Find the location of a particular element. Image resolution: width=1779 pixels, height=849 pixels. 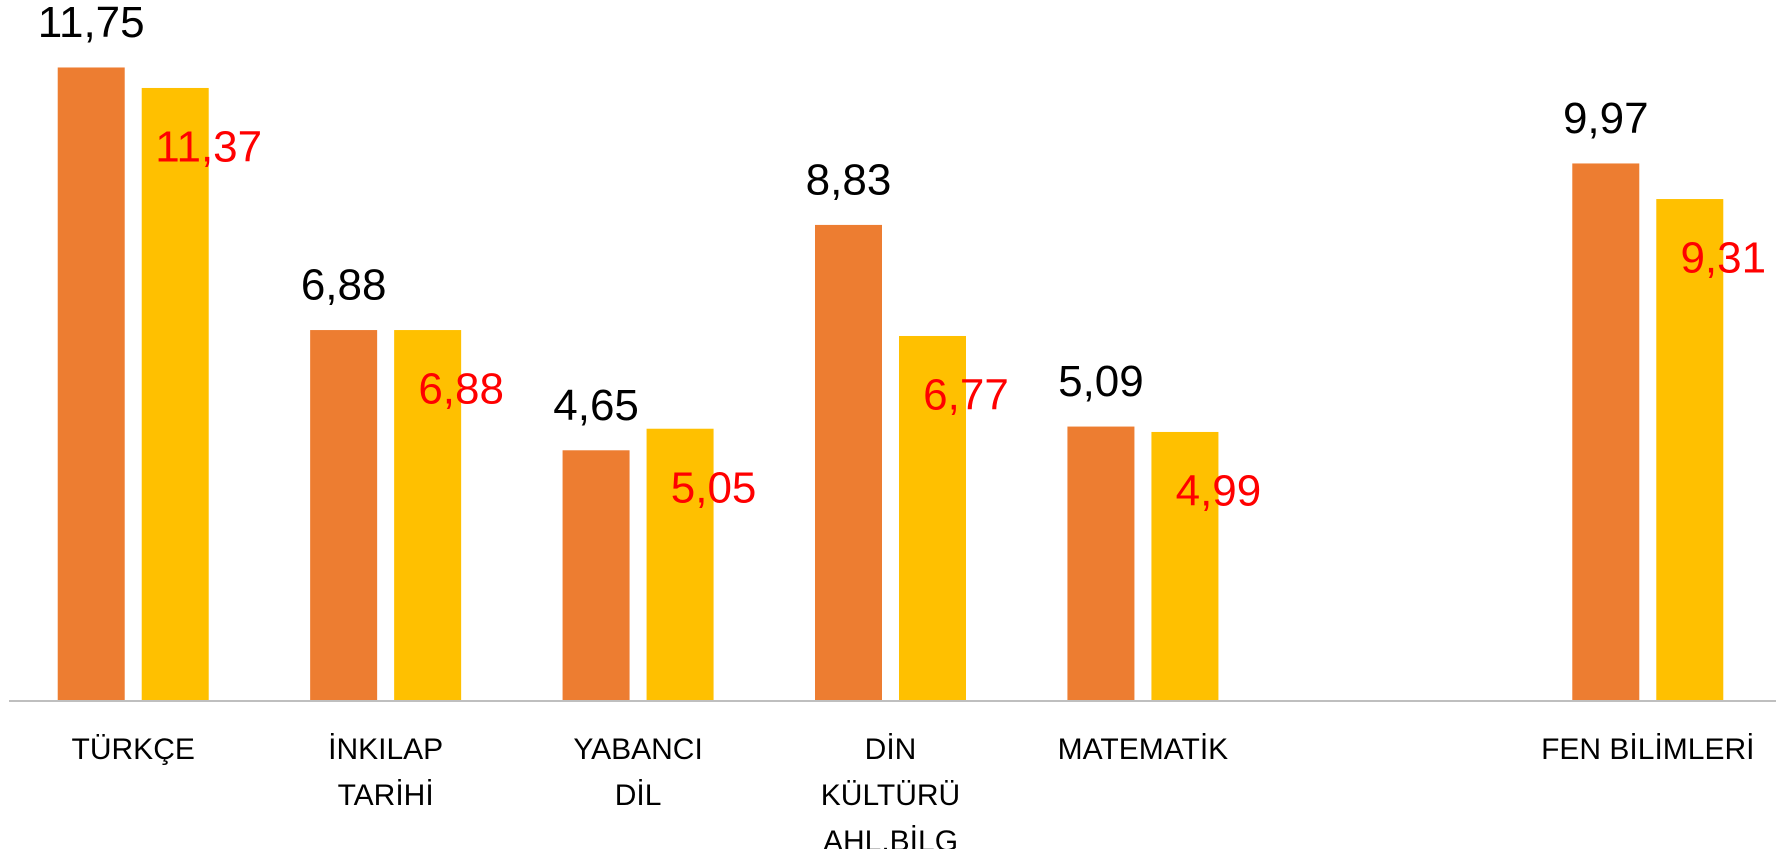

x-tick-line: TARİHİ is located at coordinates (386, 795).